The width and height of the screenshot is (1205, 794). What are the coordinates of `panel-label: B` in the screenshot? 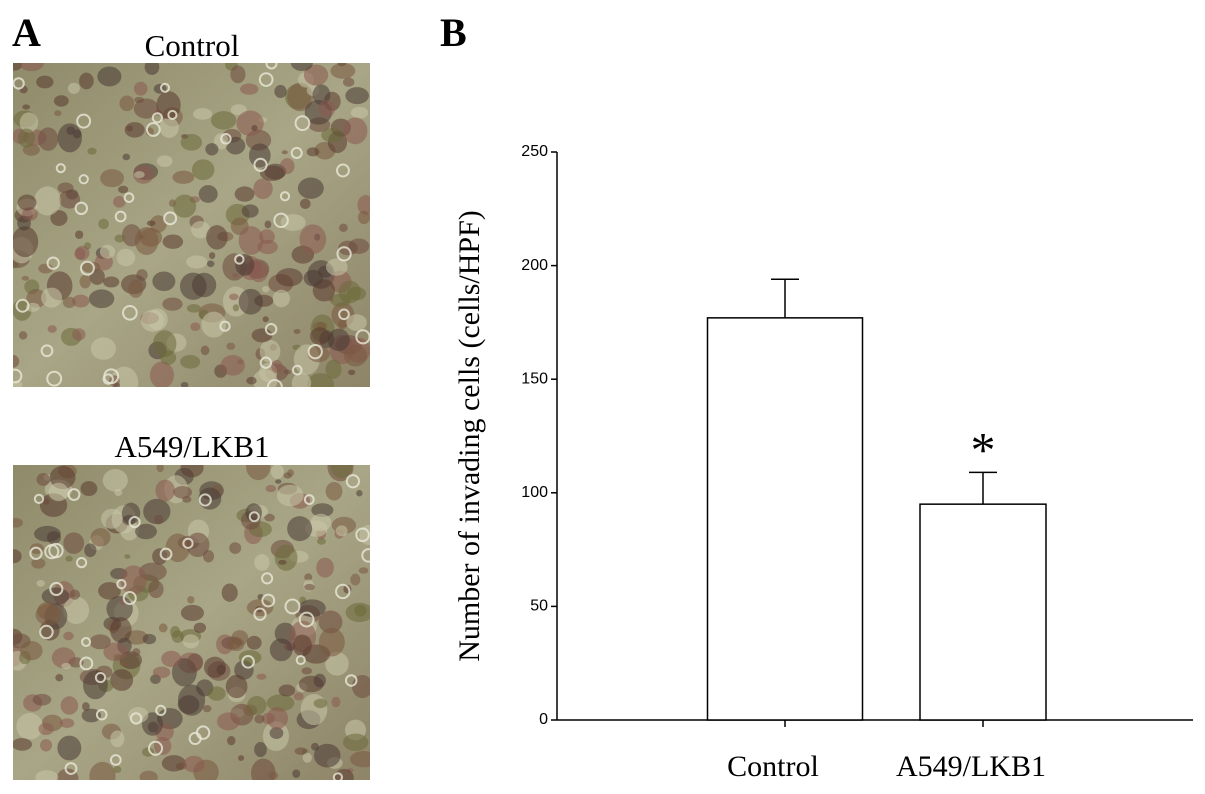 It's located at (453, 32).